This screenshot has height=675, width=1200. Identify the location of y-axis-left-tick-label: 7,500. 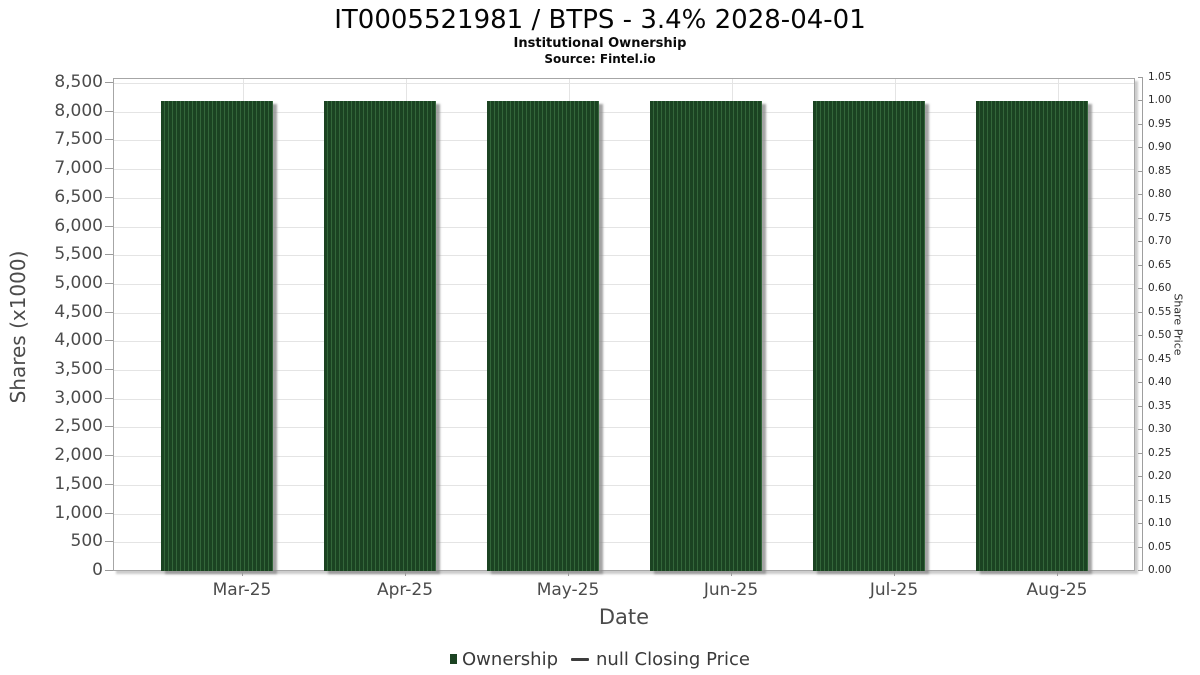
(78, 139).